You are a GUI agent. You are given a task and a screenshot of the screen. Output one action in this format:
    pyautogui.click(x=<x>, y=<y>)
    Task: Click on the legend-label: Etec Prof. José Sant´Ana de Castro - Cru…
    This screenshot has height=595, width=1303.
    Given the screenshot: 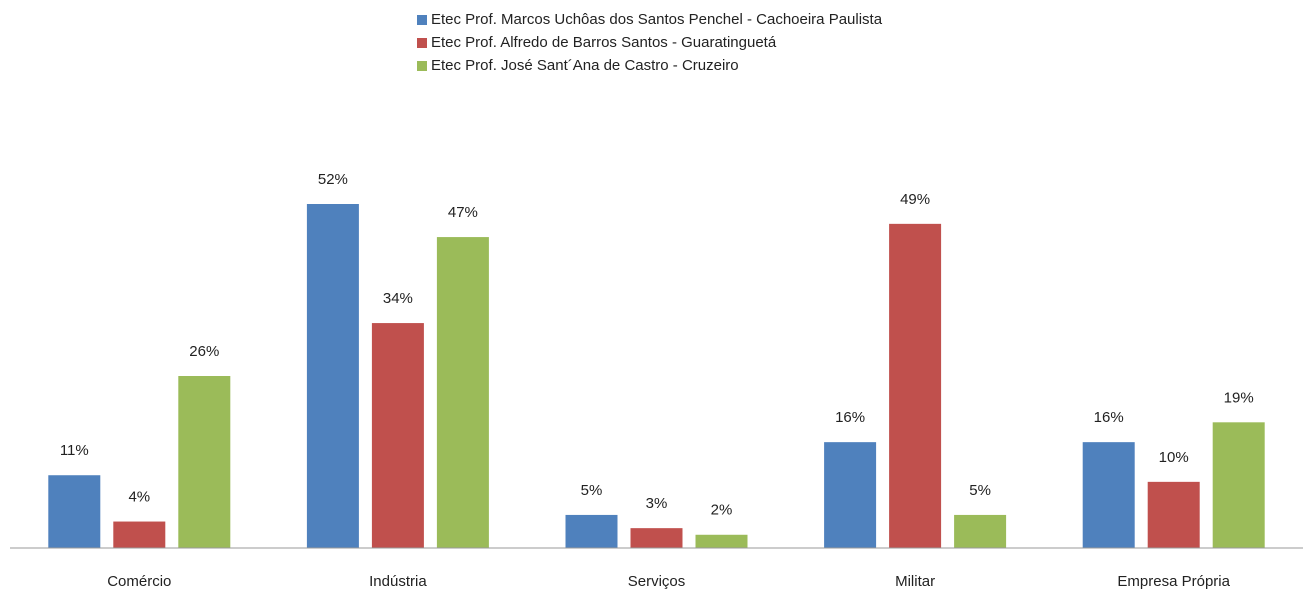 What is the action you would take?
    pyautogui.click(x=585, y=65)
    